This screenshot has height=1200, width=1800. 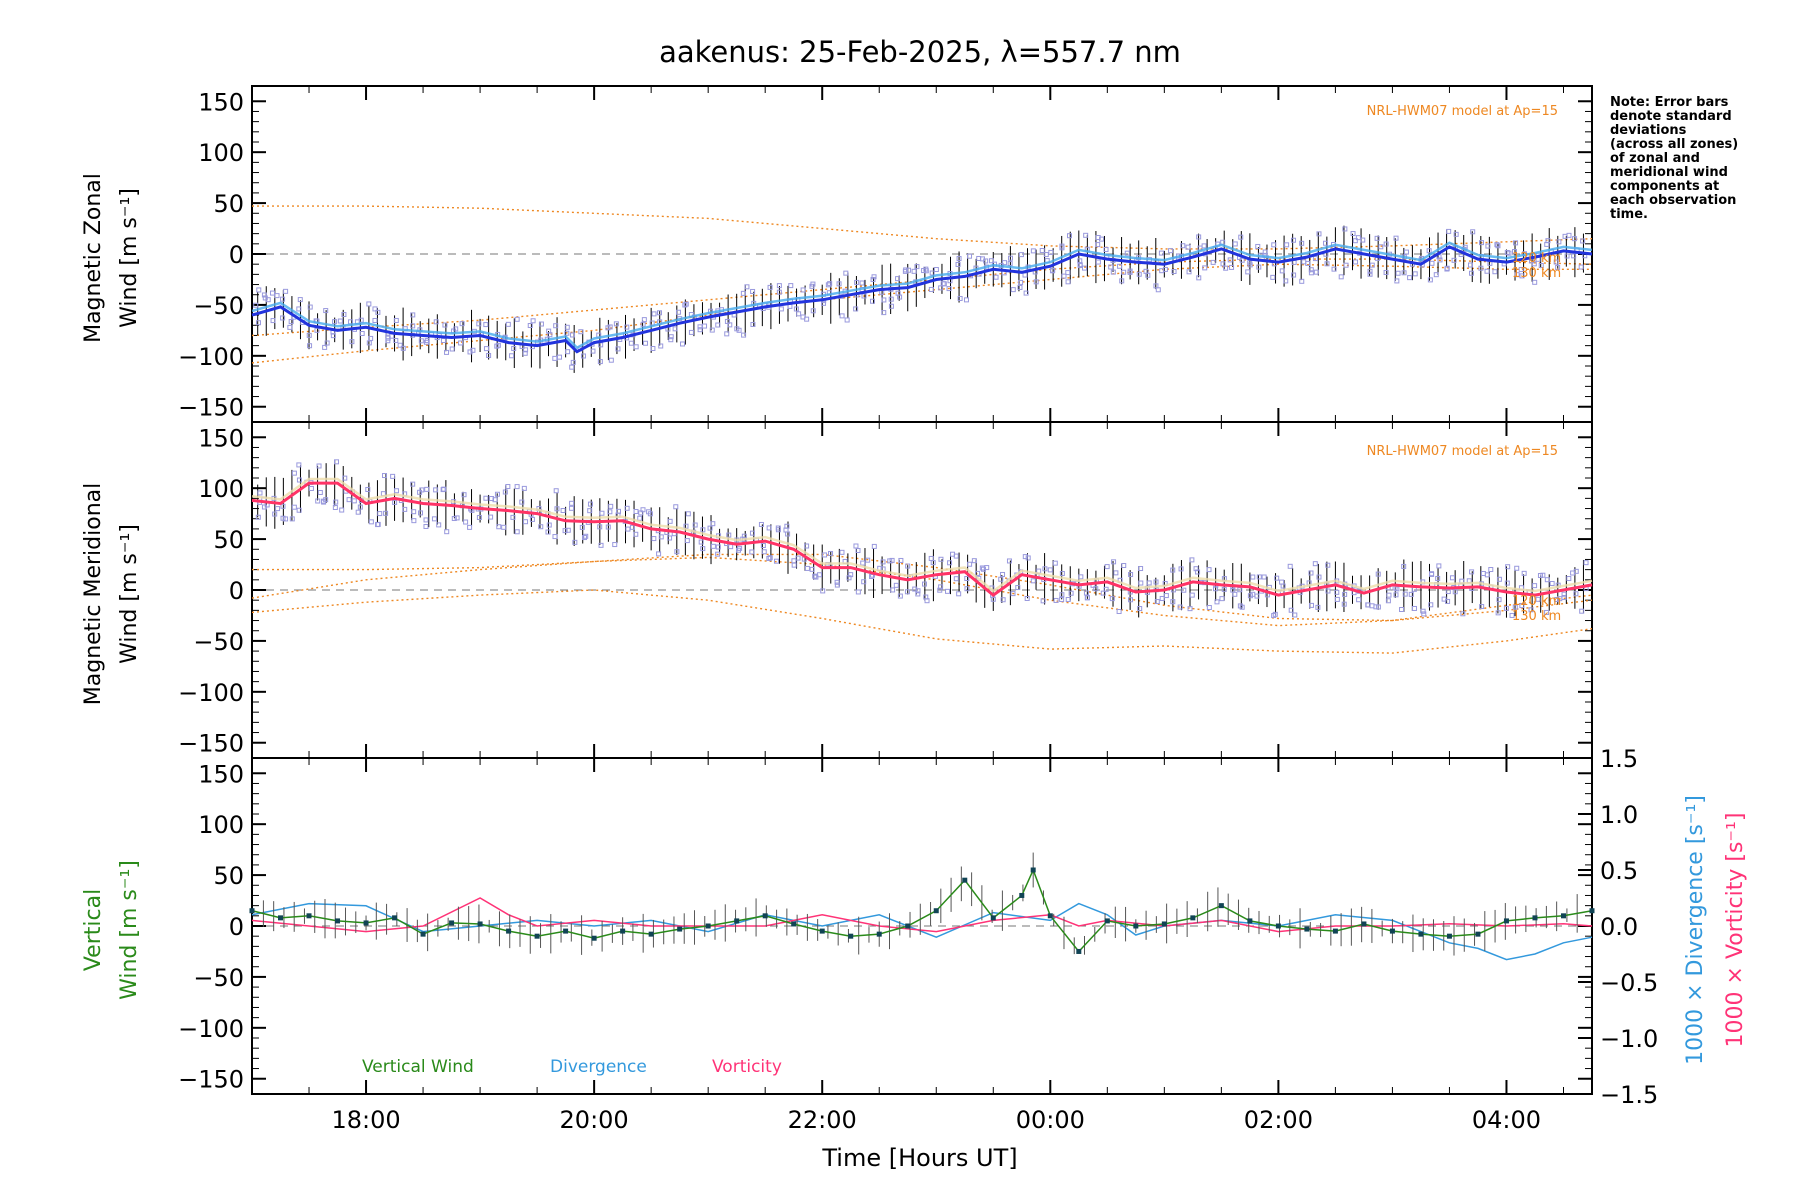 What do you see at coordinates (236, 255) in the screenshot?
I see `y-tick-label: 0` at bounding box center [236, 255].